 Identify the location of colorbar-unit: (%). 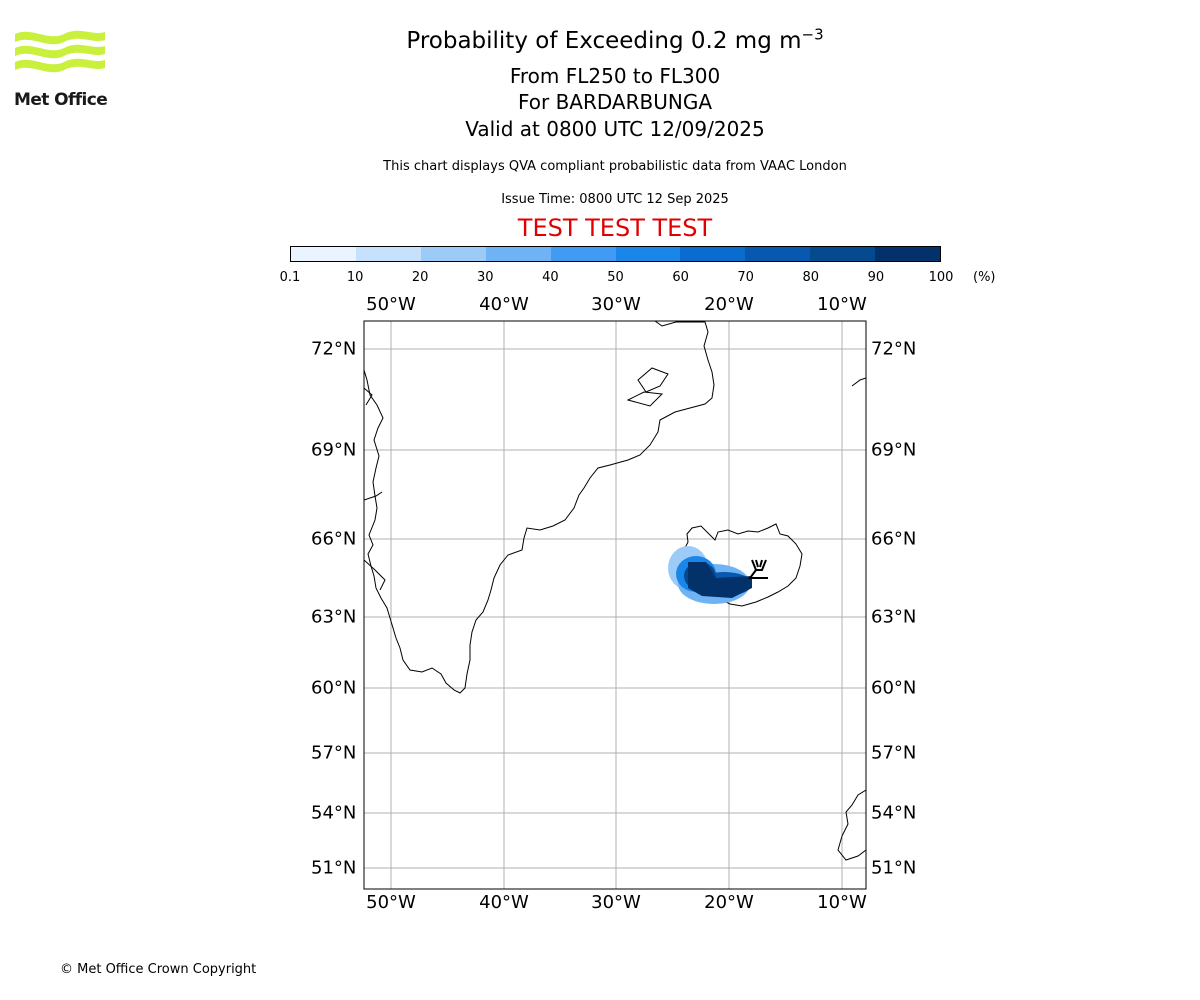
(984, 277).